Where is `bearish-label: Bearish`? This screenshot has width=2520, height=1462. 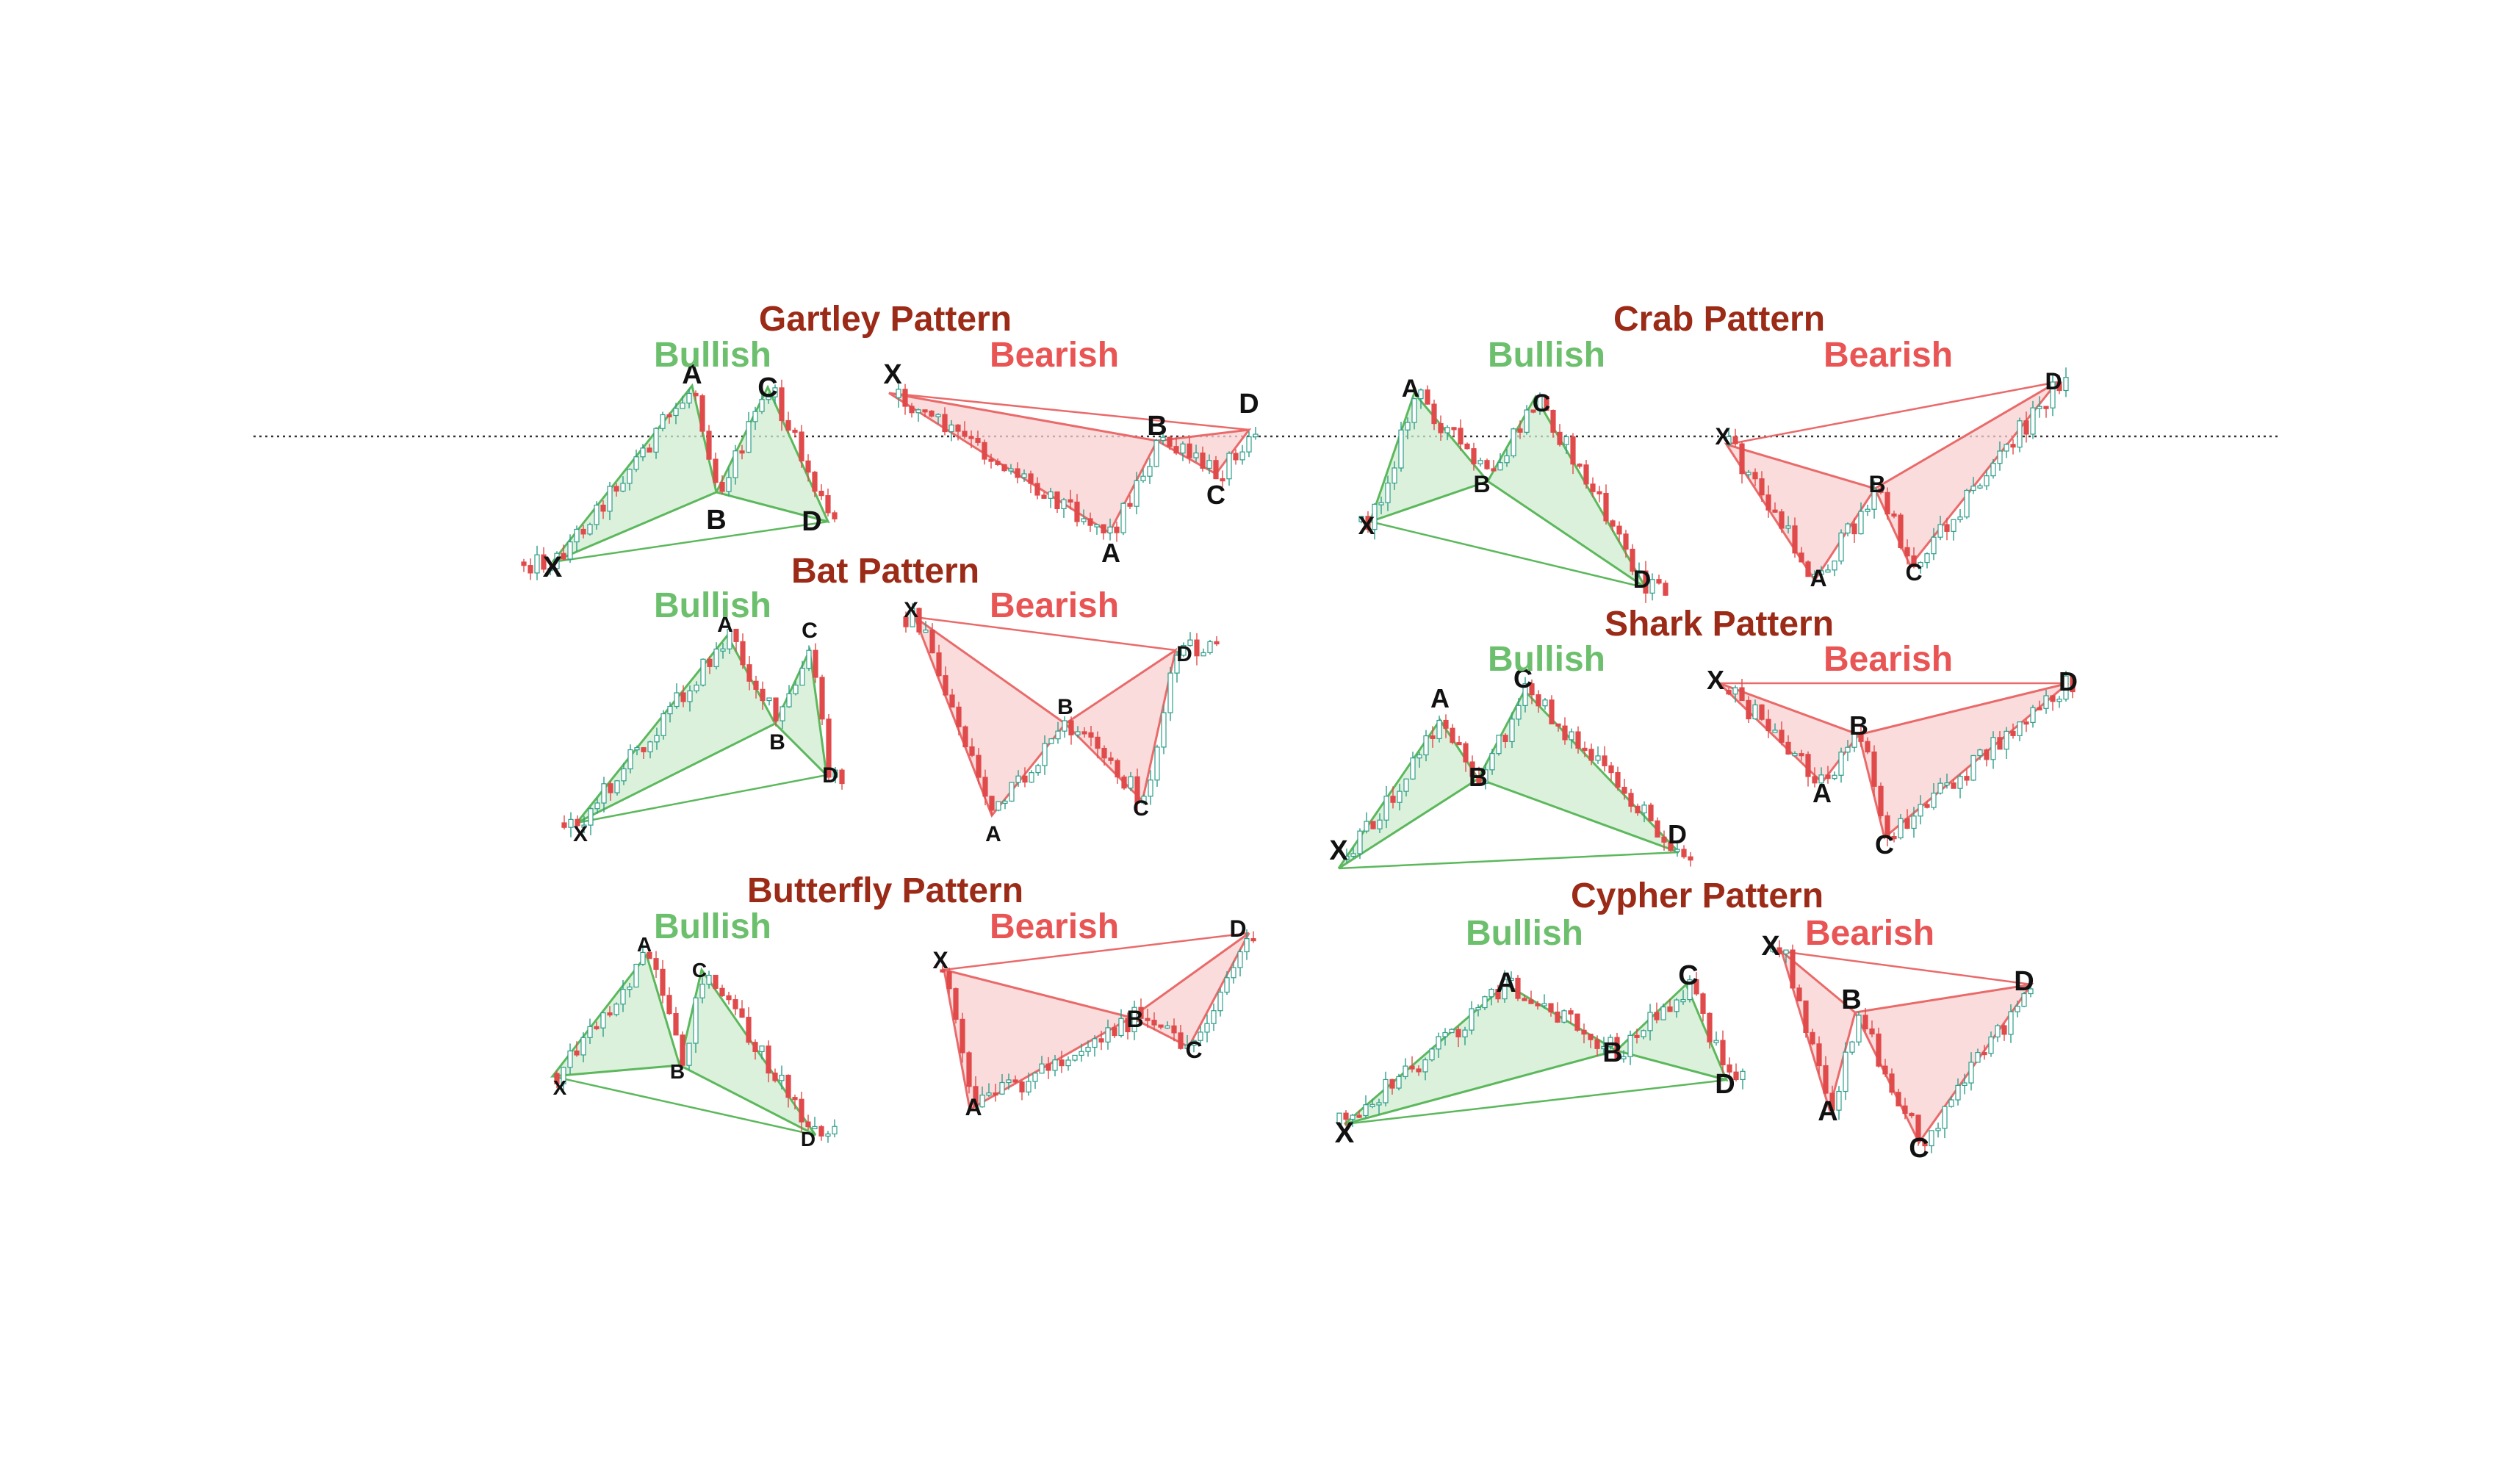 bearish-label: Bearish is located at coordinates (1889, 660).